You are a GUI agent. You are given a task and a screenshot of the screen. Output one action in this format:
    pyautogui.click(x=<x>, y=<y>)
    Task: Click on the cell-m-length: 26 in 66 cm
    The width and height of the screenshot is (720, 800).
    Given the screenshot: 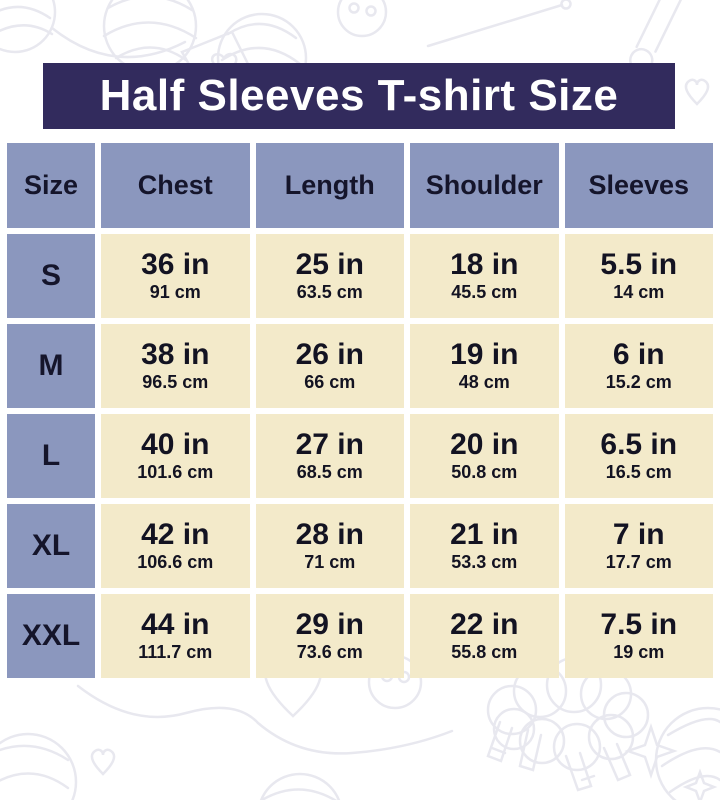 What is the action you would take?
    pyautogui.click(x=329, y=366)
    